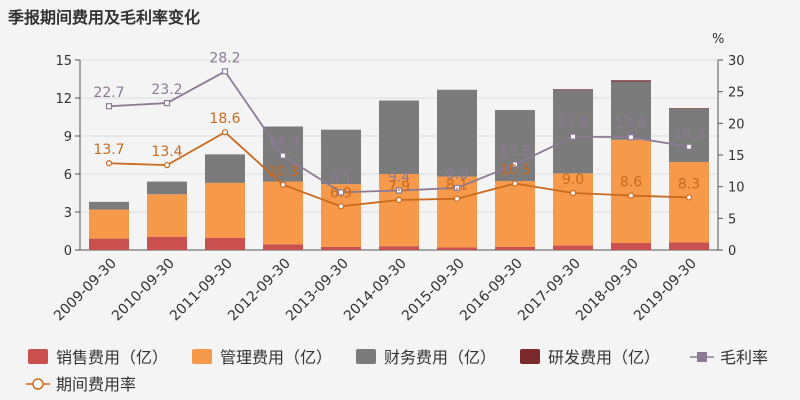  Describe the element at coordinates (514, 152) in the screenshot. I see `data-label: 13.5` at that location.